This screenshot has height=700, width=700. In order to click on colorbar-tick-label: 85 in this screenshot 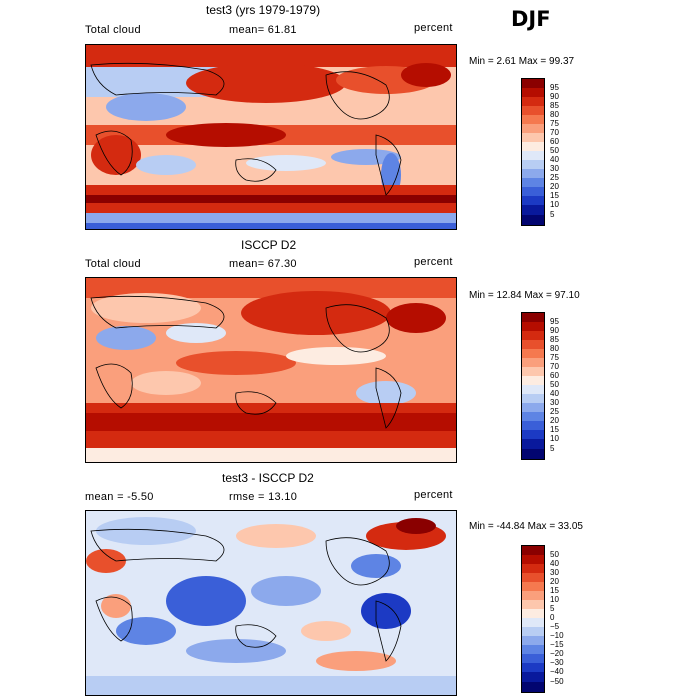, I will do `click(554, 339)`.